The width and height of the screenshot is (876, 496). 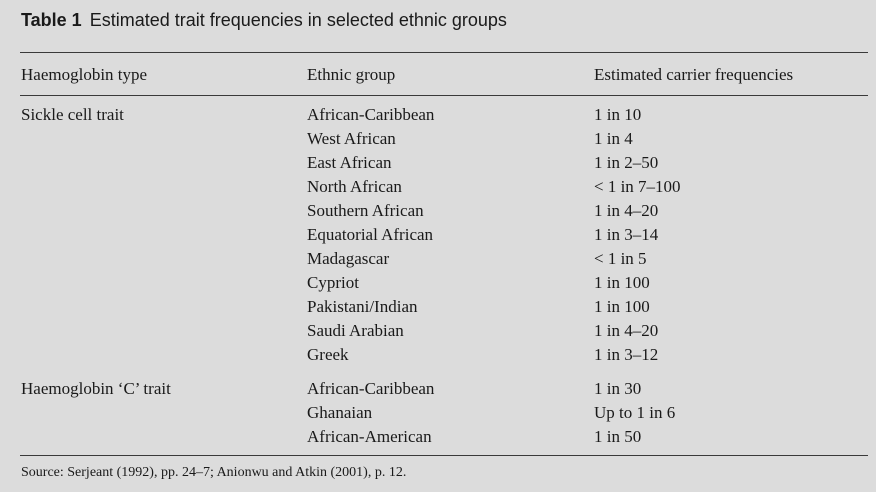 I want to click on ethnic-group-cell: Saudi Arabian, so click(x=355, y=330).